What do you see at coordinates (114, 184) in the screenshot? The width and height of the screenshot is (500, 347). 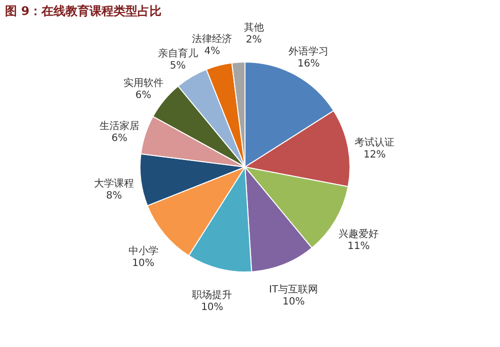 I see `slice-label: 大学课程` at bounding box center [114, 184].